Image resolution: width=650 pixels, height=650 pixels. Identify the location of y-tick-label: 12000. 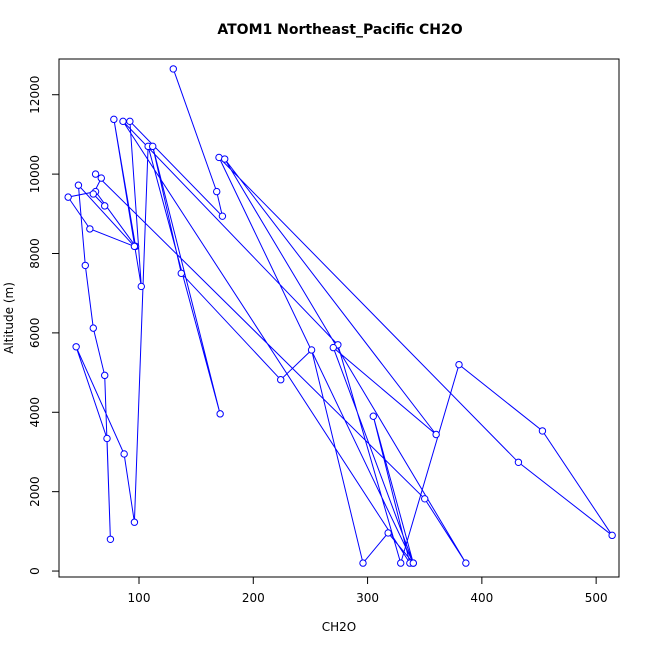
(35, 95).